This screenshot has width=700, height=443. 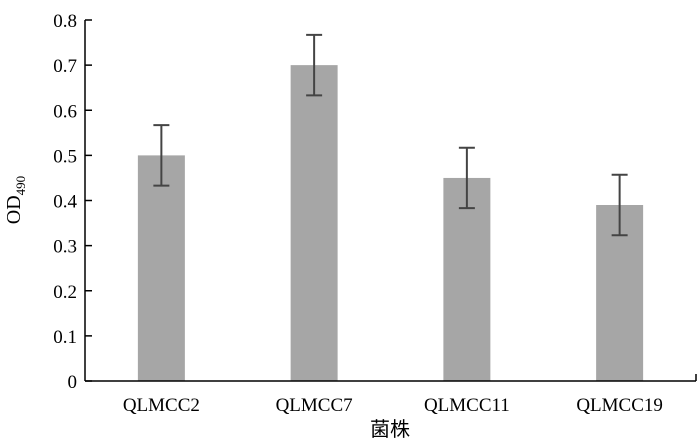 I want to click on x-tick-label: QLMCC19, so click(x=619, y=405).